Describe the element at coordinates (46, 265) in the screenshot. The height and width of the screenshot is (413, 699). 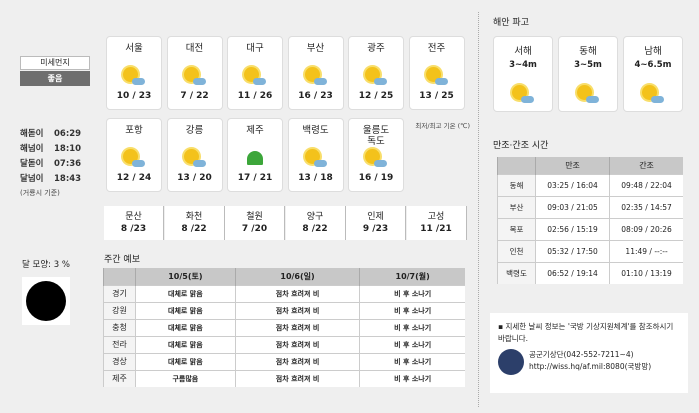
I see `moon-phase-label: 달 모양: 3 %` at that location.